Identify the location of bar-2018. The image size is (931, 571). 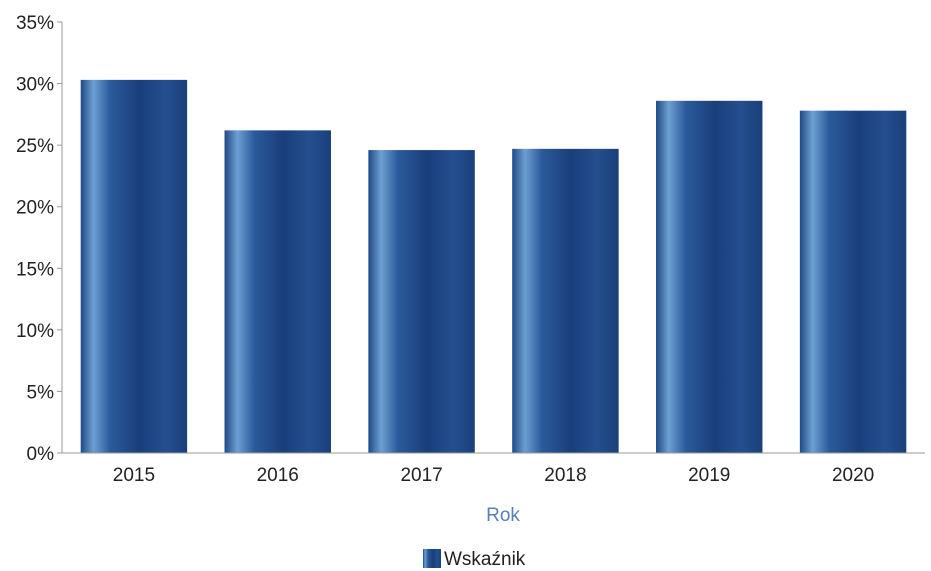
(565, 300).